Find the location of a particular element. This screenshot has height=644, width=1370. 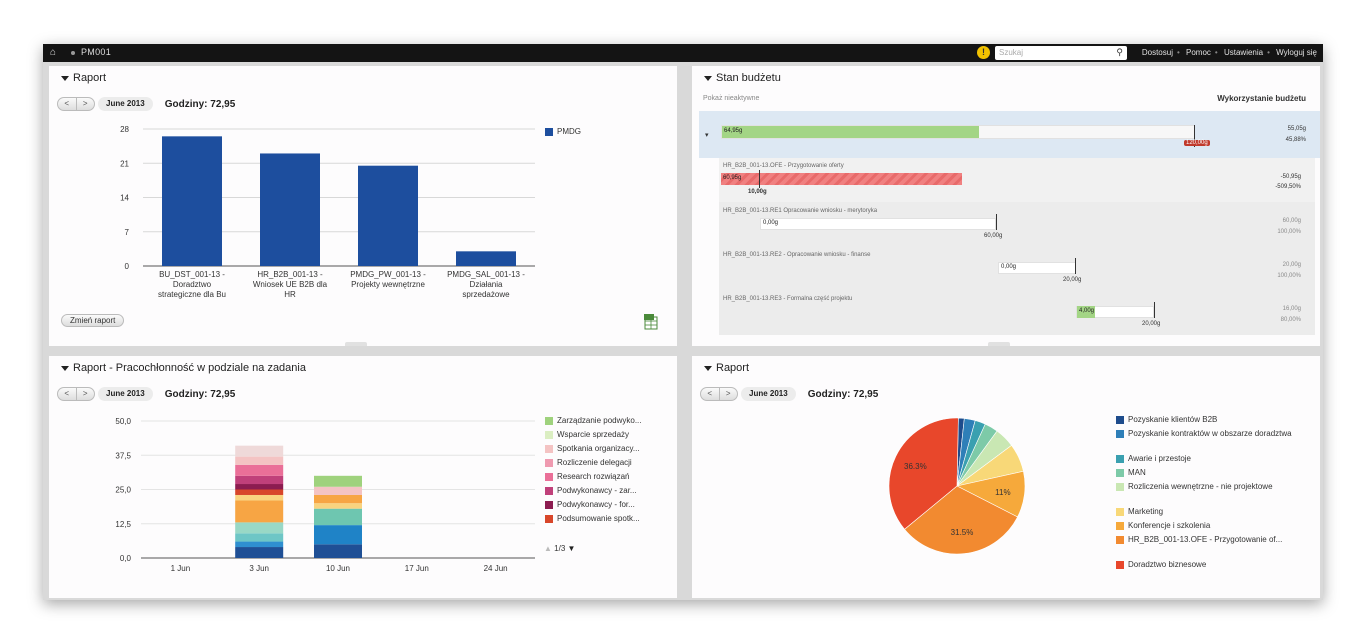

legend-page: 1/3 is located at coordinates (560, 548).